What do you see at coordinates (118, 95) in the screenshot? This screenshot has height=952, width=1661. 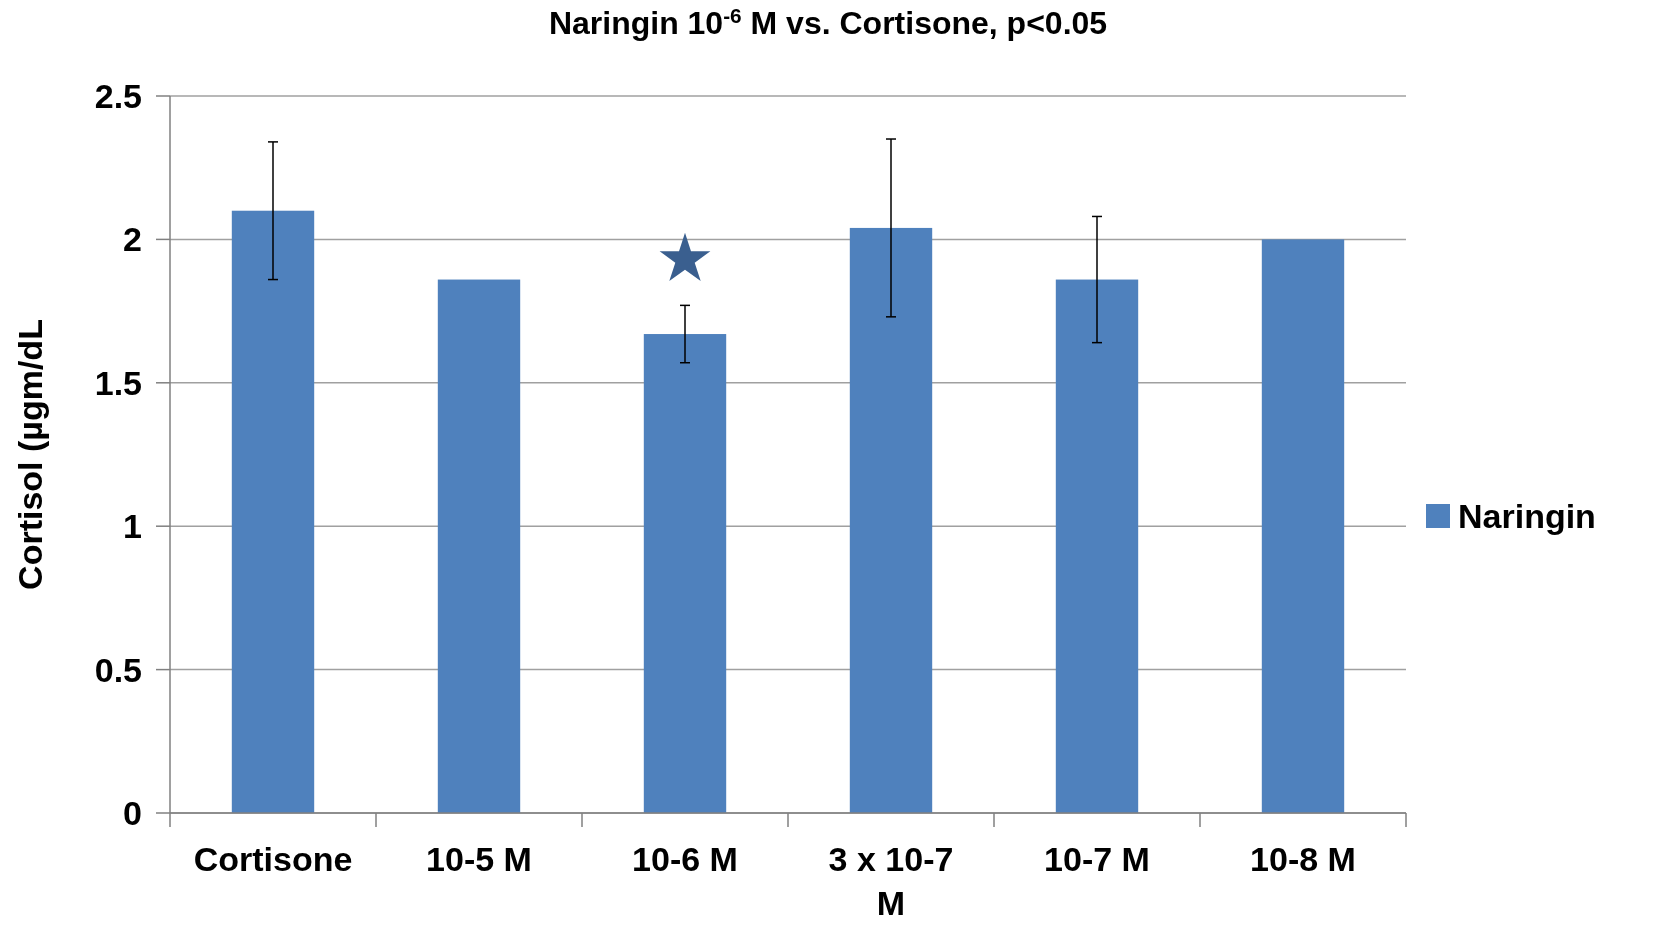 I see `y-tick-label: 2.5` at bounding box center [118, 95].